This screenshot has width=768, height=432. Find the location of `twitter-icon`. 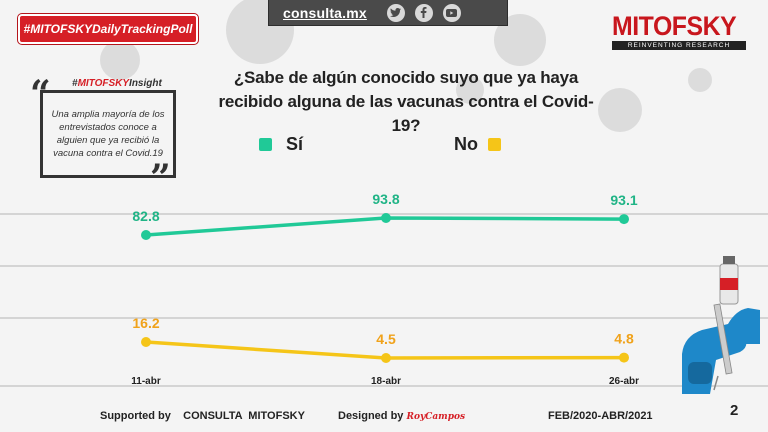

twitter-icon is located at coordinates (395, 12).